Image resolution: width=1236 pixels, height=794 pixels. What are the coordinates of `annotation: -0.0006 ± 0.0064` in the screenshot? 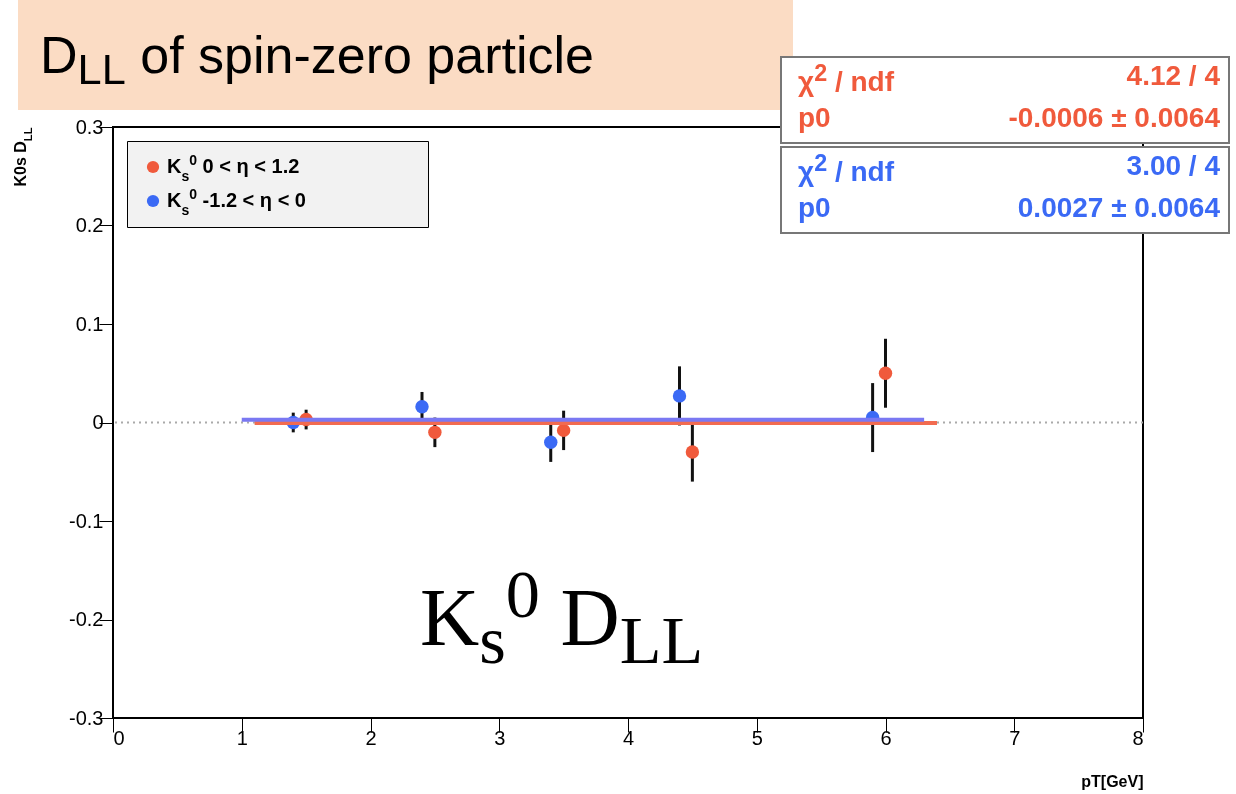 It's located at (1114, 118).